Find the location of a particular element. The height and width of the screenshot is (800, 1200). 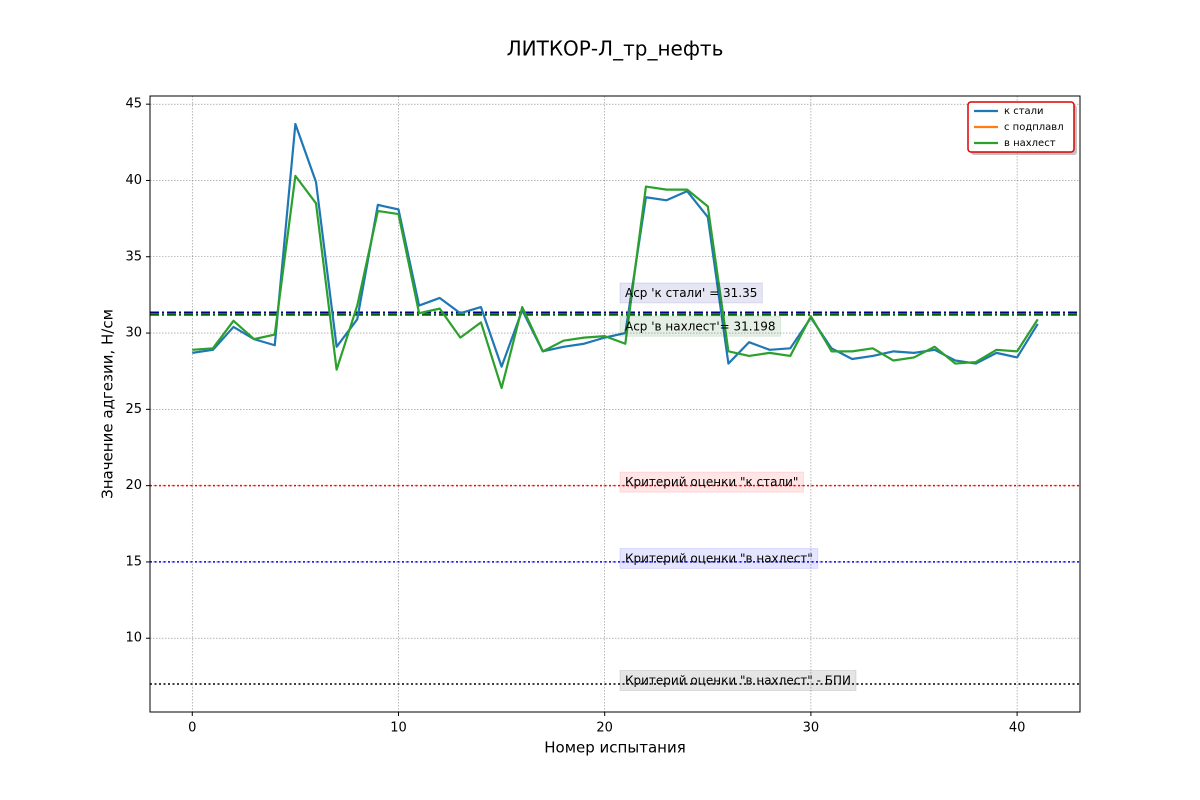

annotation-label: Aср 'к стали' = 31.35 is located at coordinates (691, 293).